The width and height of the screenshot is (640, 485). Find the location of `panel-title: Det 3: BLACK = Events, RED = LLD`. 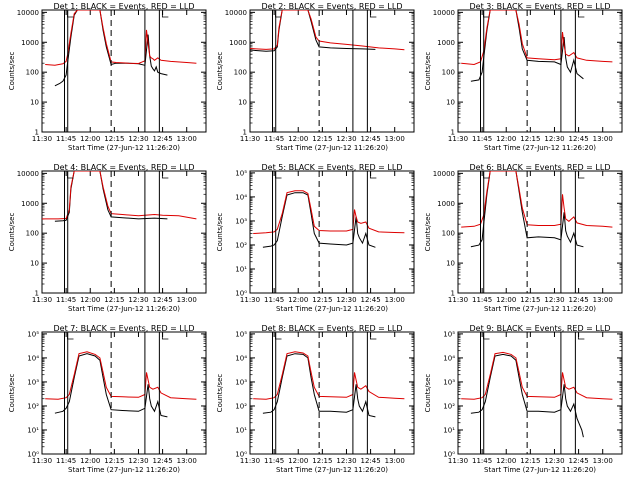

panel-title: Det 3: BLACK = Events, RED = LLD is located at coordinates (540, 6).